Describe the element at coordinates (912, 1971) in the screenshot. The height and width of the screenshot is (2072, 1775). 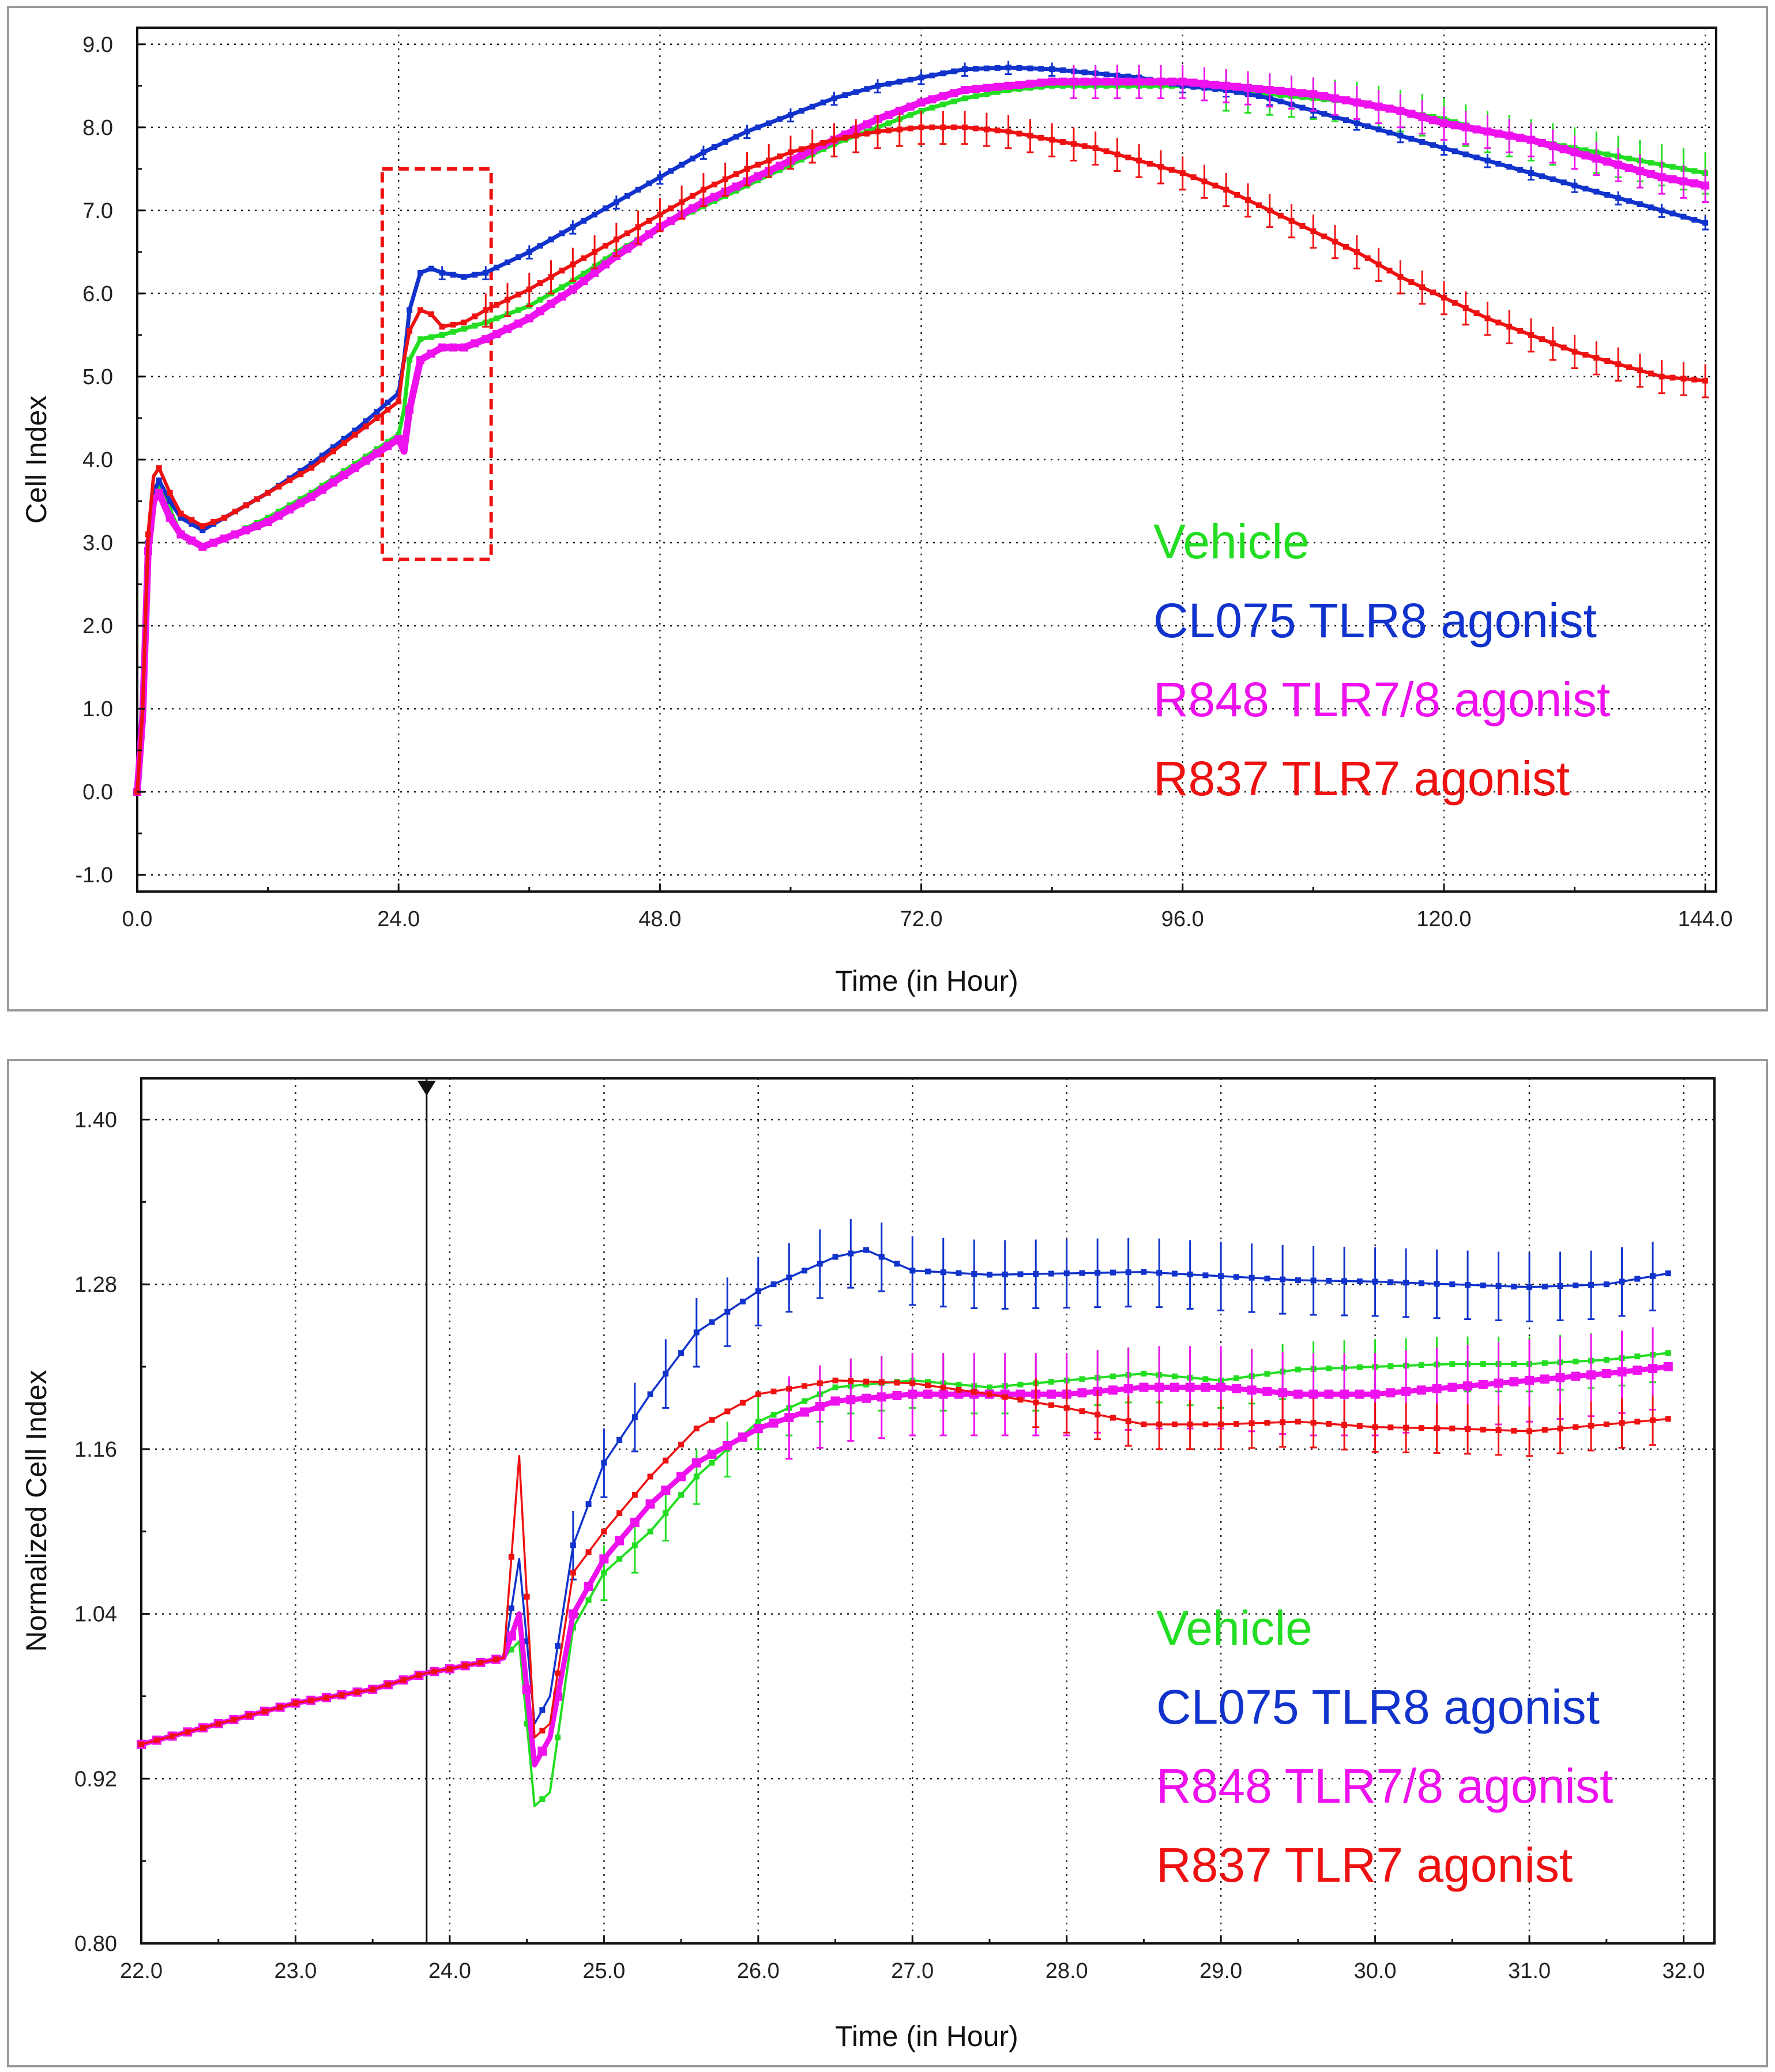
I see `x-tick-label: 27.0` at that location.